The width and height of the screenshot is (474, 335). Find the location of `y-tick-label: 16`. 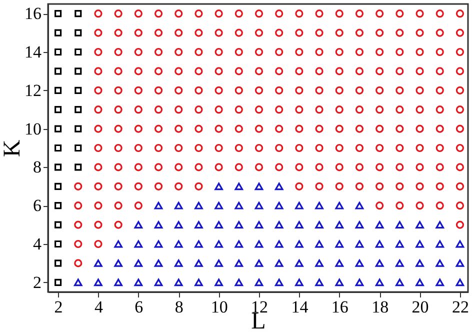

y-tick-label: 16 is located at coordinates (33, 14).